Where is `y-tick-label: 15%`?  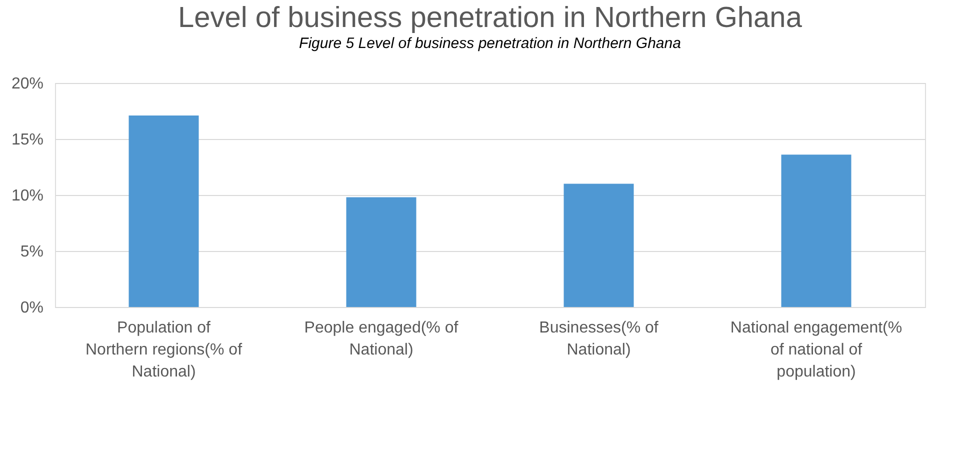 y-tick-label: 15% is located at coordinates (27, 140).